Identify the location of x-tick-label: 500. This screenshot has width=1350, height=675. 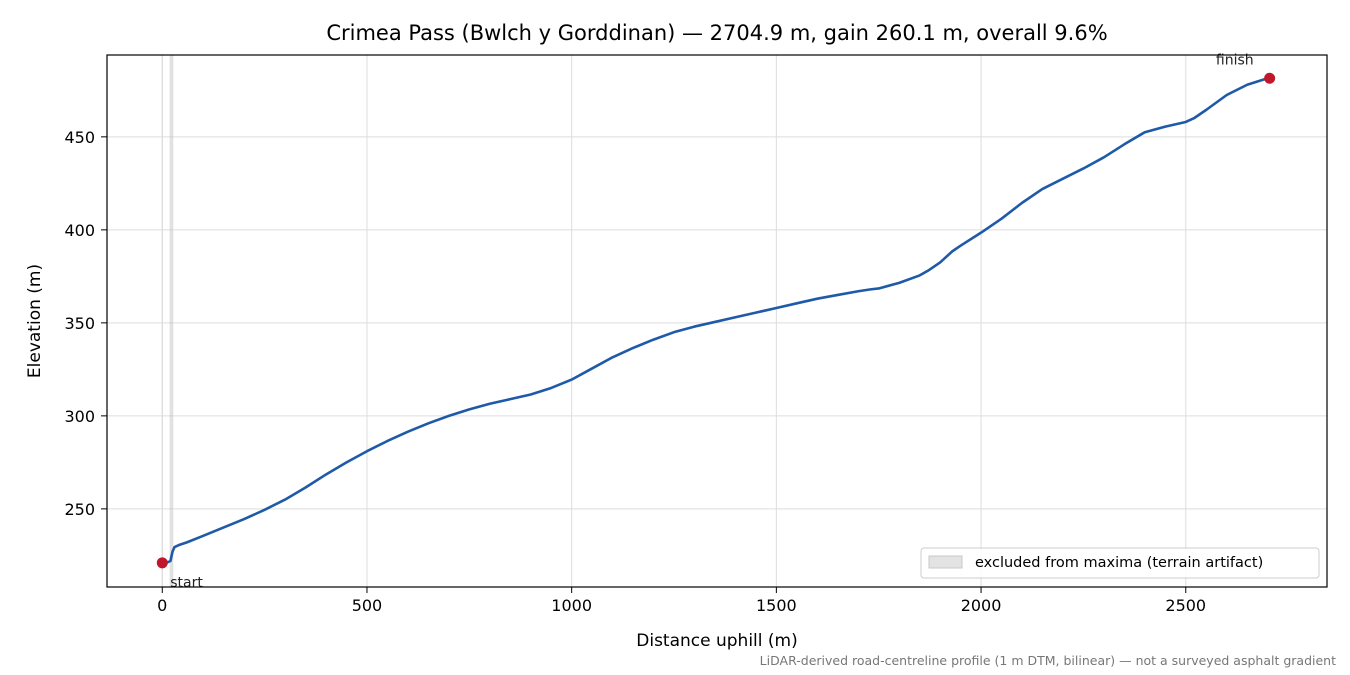
(367, 605).